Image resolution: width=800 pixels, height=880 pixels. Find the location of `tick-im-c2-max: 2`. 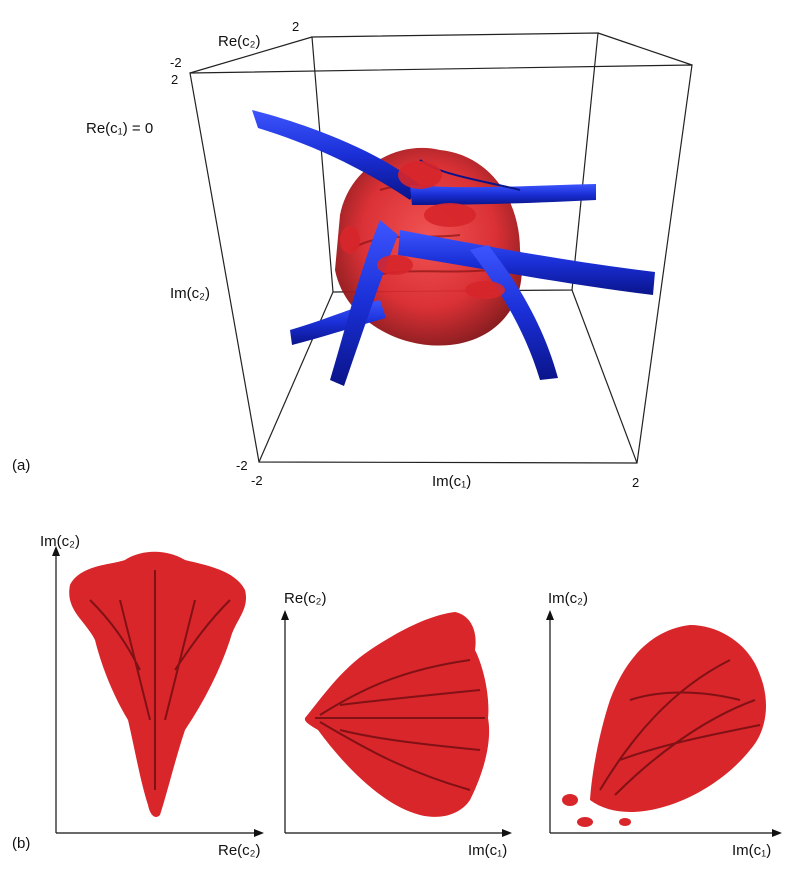

tick-im-c2-max: 2 is located at coordinates (174, 79).